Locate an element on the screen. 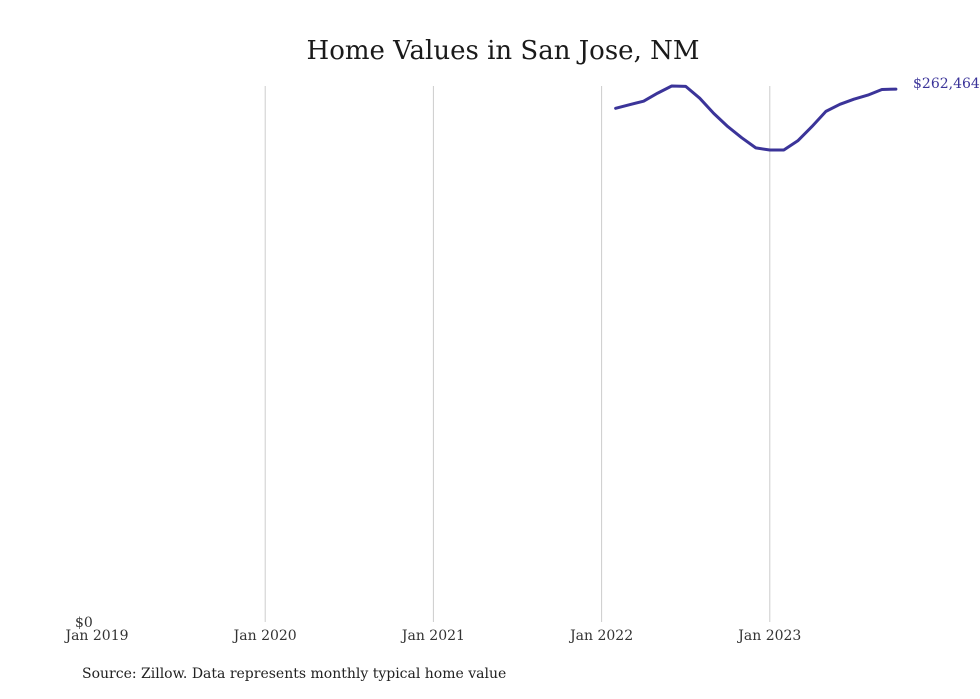 This screenshot has width=980, height=699. x-tick-label-2023: Jan 2023 is located at coordinates (768, 636).